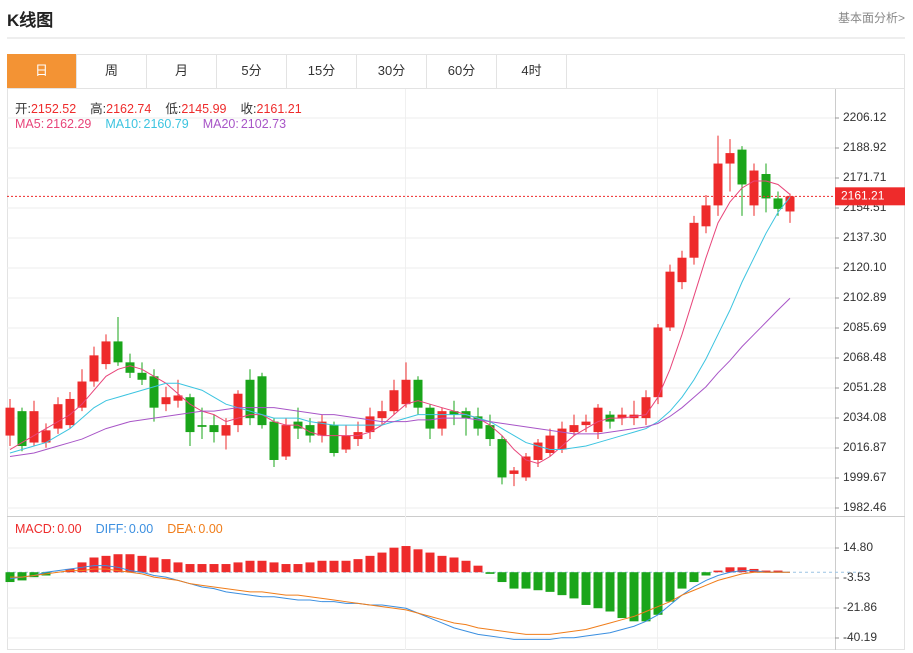  Describe the element at coordinates (30, 124) in the screenshot. I see `legend-name: MA5:` at that location.